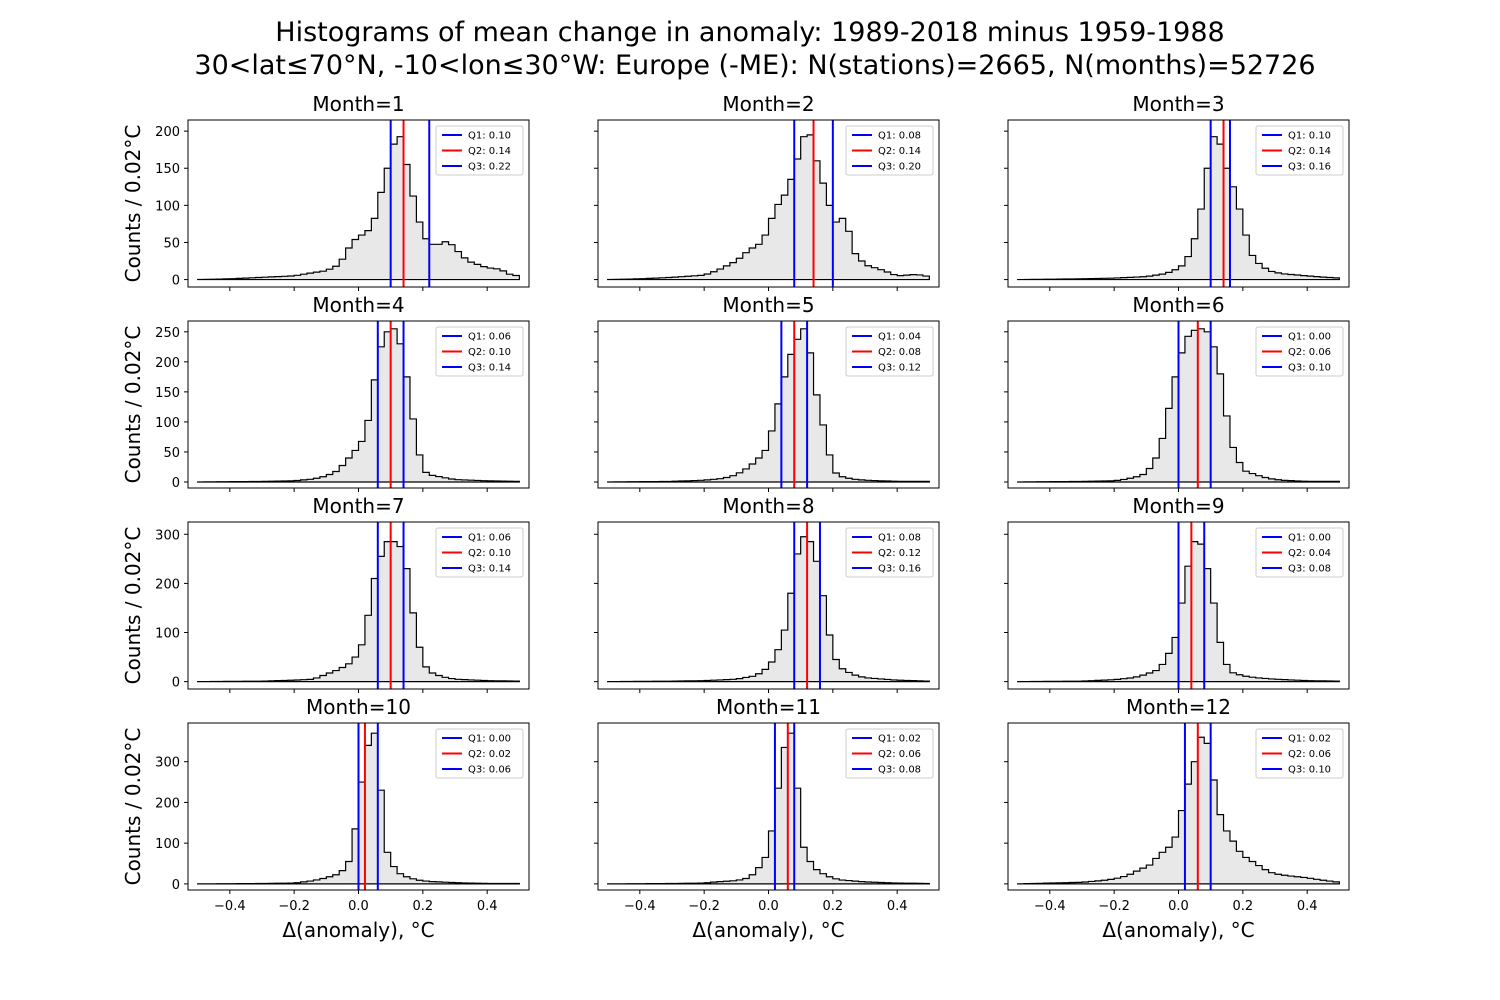  What do you see at coordinates (358, 506) in the screenshot?
I see `panel-title: Month=7` at bounding box center [358, 506].